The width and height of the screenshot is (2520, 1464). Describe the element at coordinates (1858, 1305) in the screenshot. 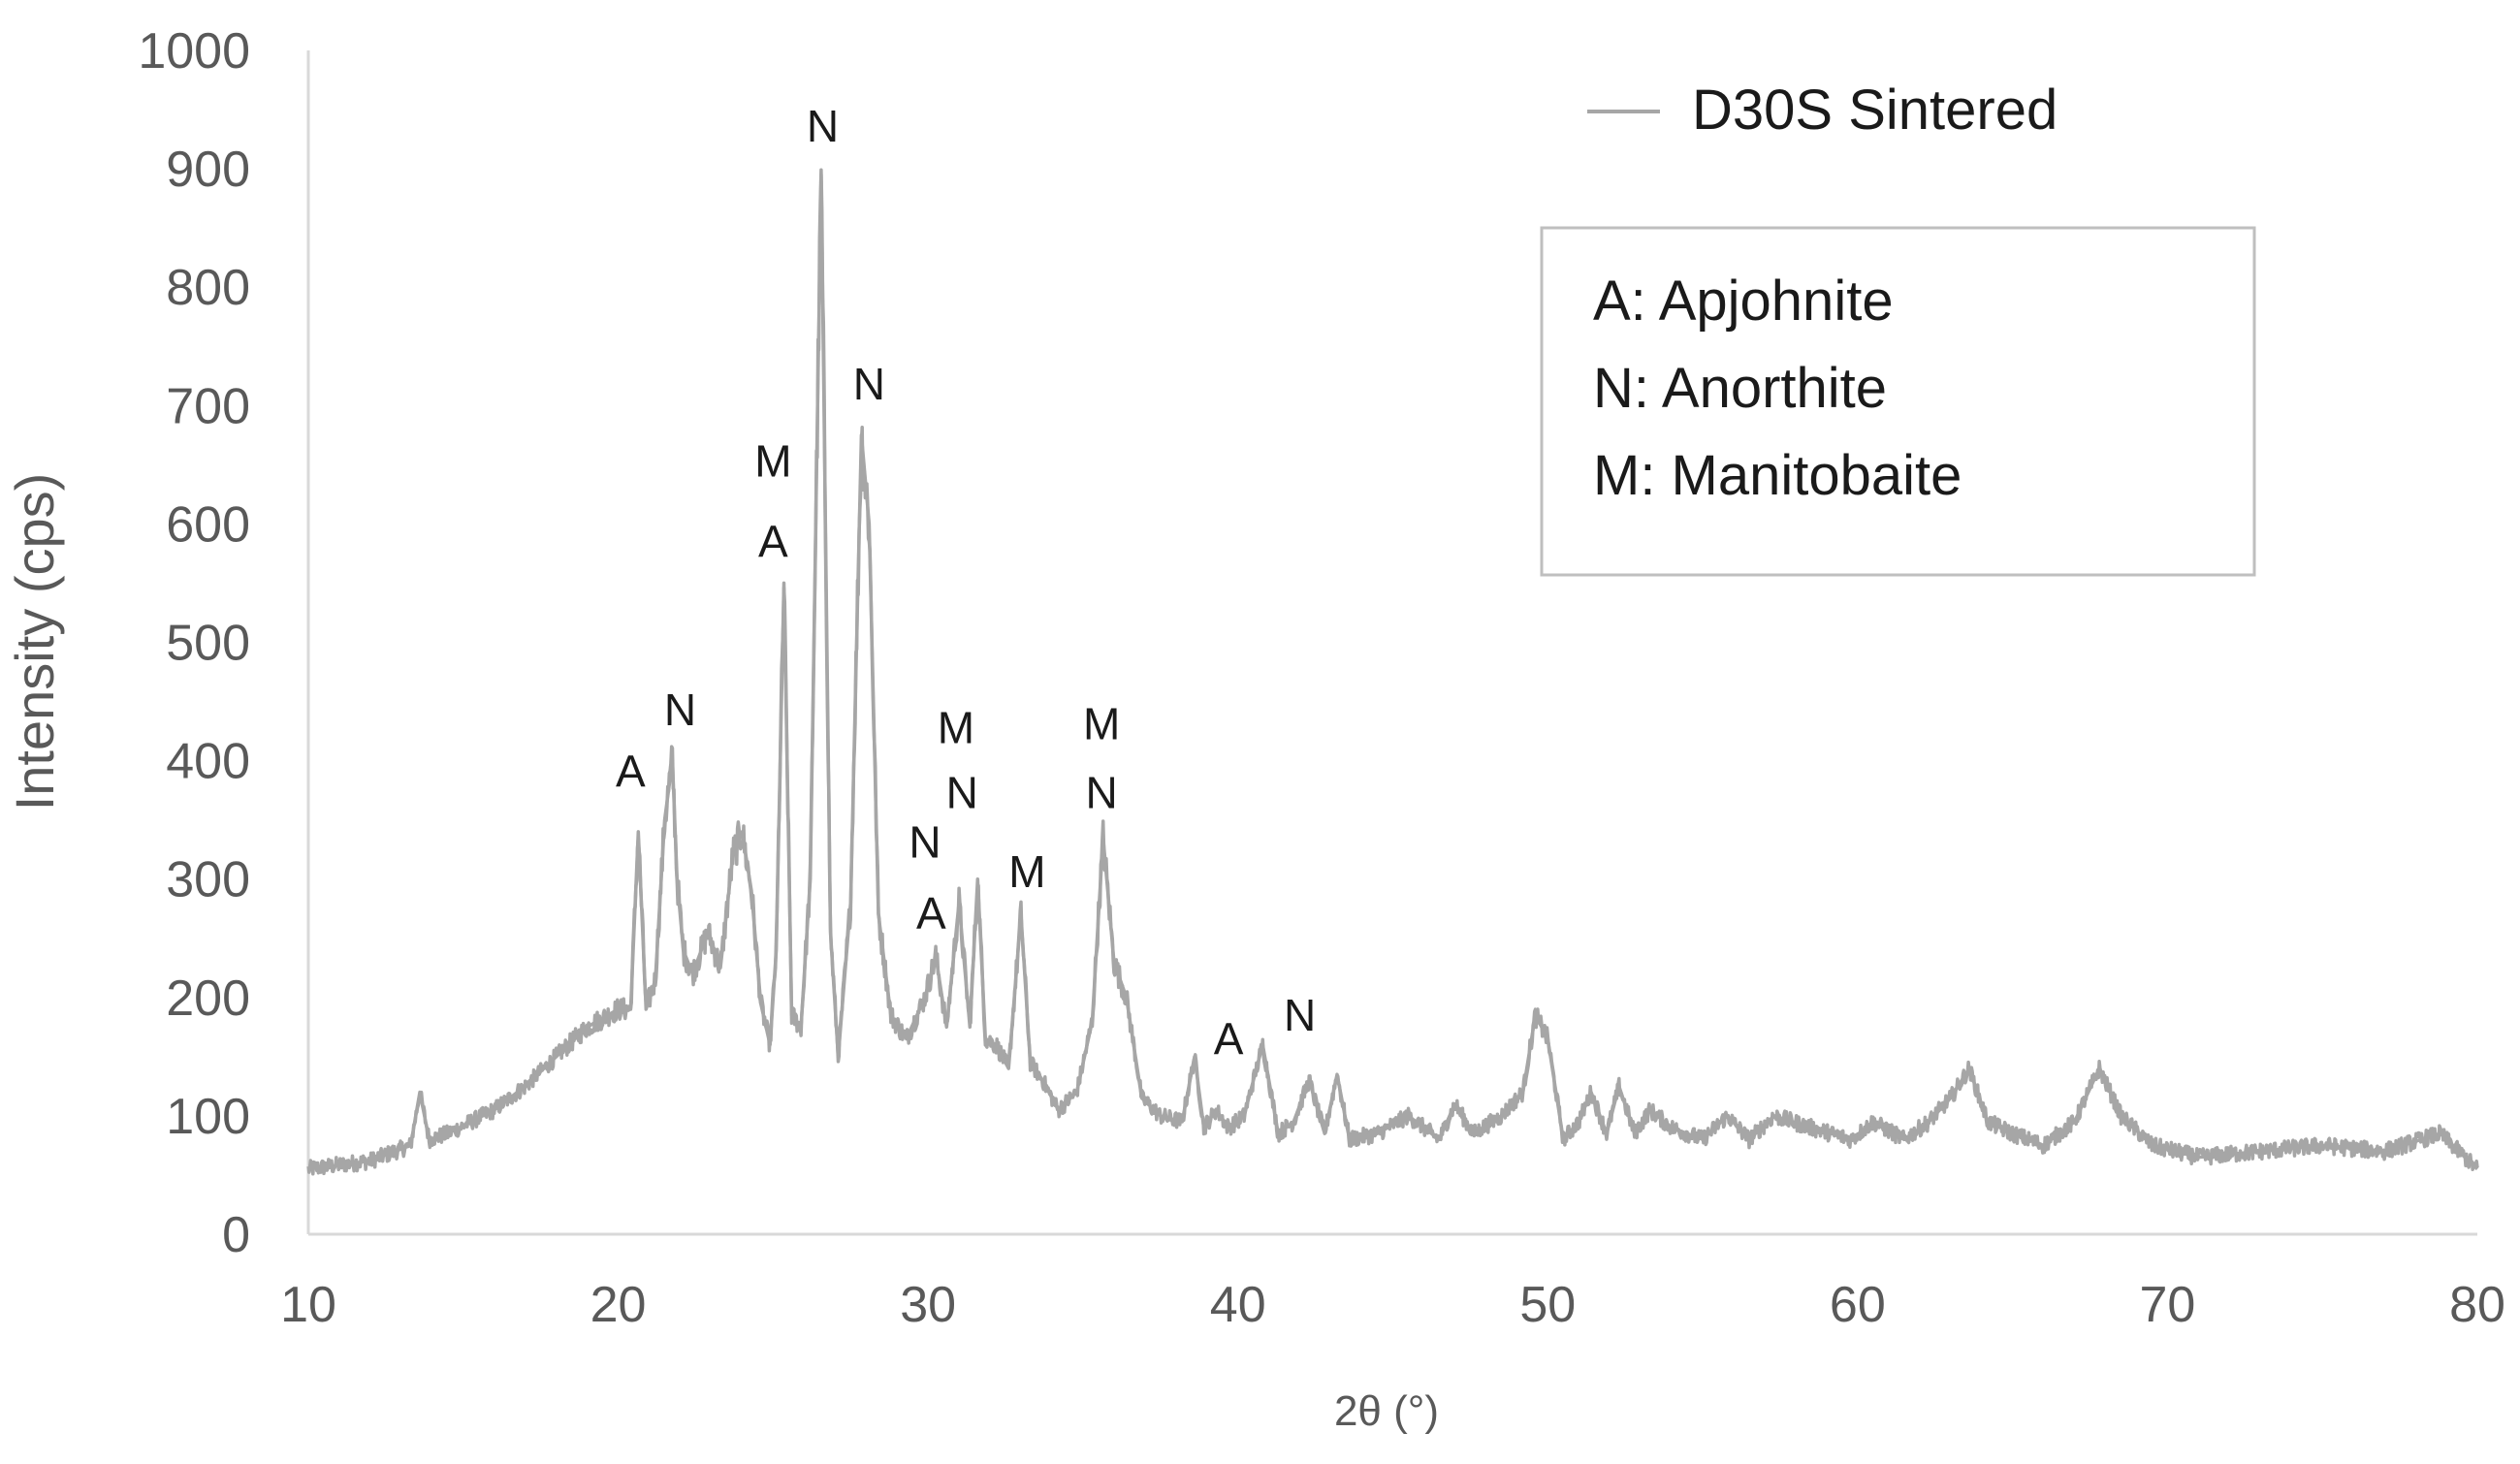

I see `x-tick-label: 60` at that location.